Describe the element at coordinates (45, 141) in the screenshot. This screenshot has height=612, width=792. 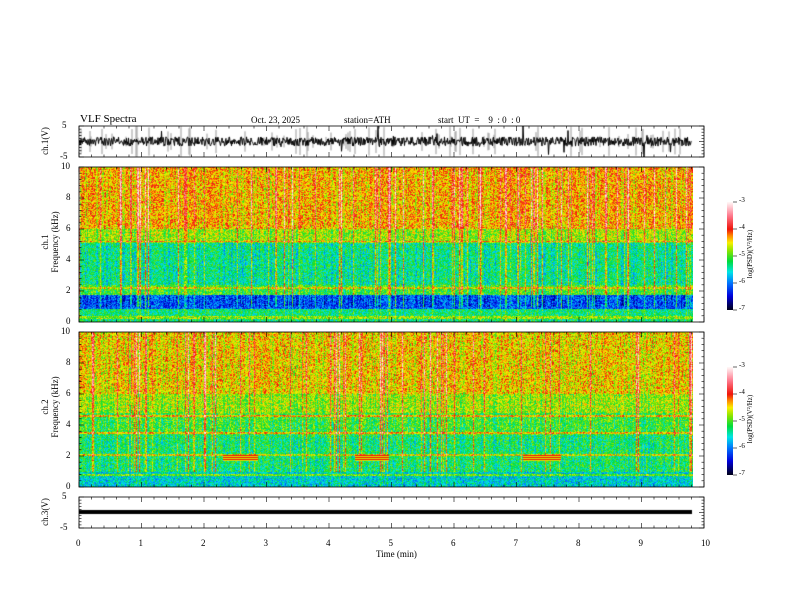
I see `ch1-ylabel: ch.1(V)` at that location.